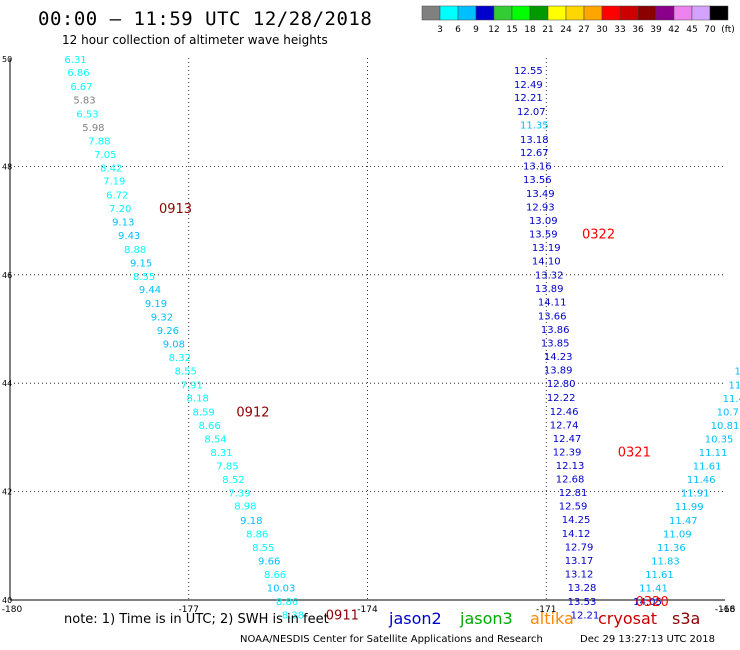  What do you see at coordinates (552, 302) in the screenshot?
I see `wave-height-point: 14.11` at bounding box center [552, 302].